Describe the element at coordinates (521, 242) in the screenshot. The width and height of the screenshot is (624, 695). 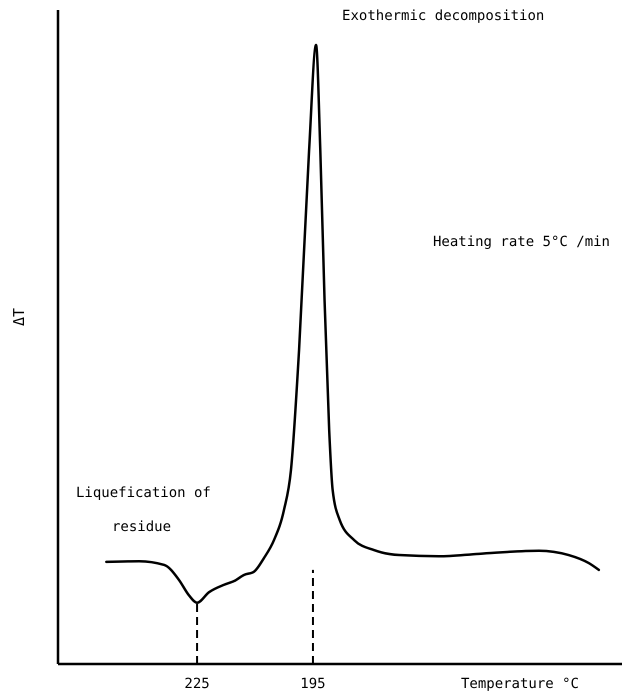
I see `annotation: Heating rate 5°C /min` at that location.